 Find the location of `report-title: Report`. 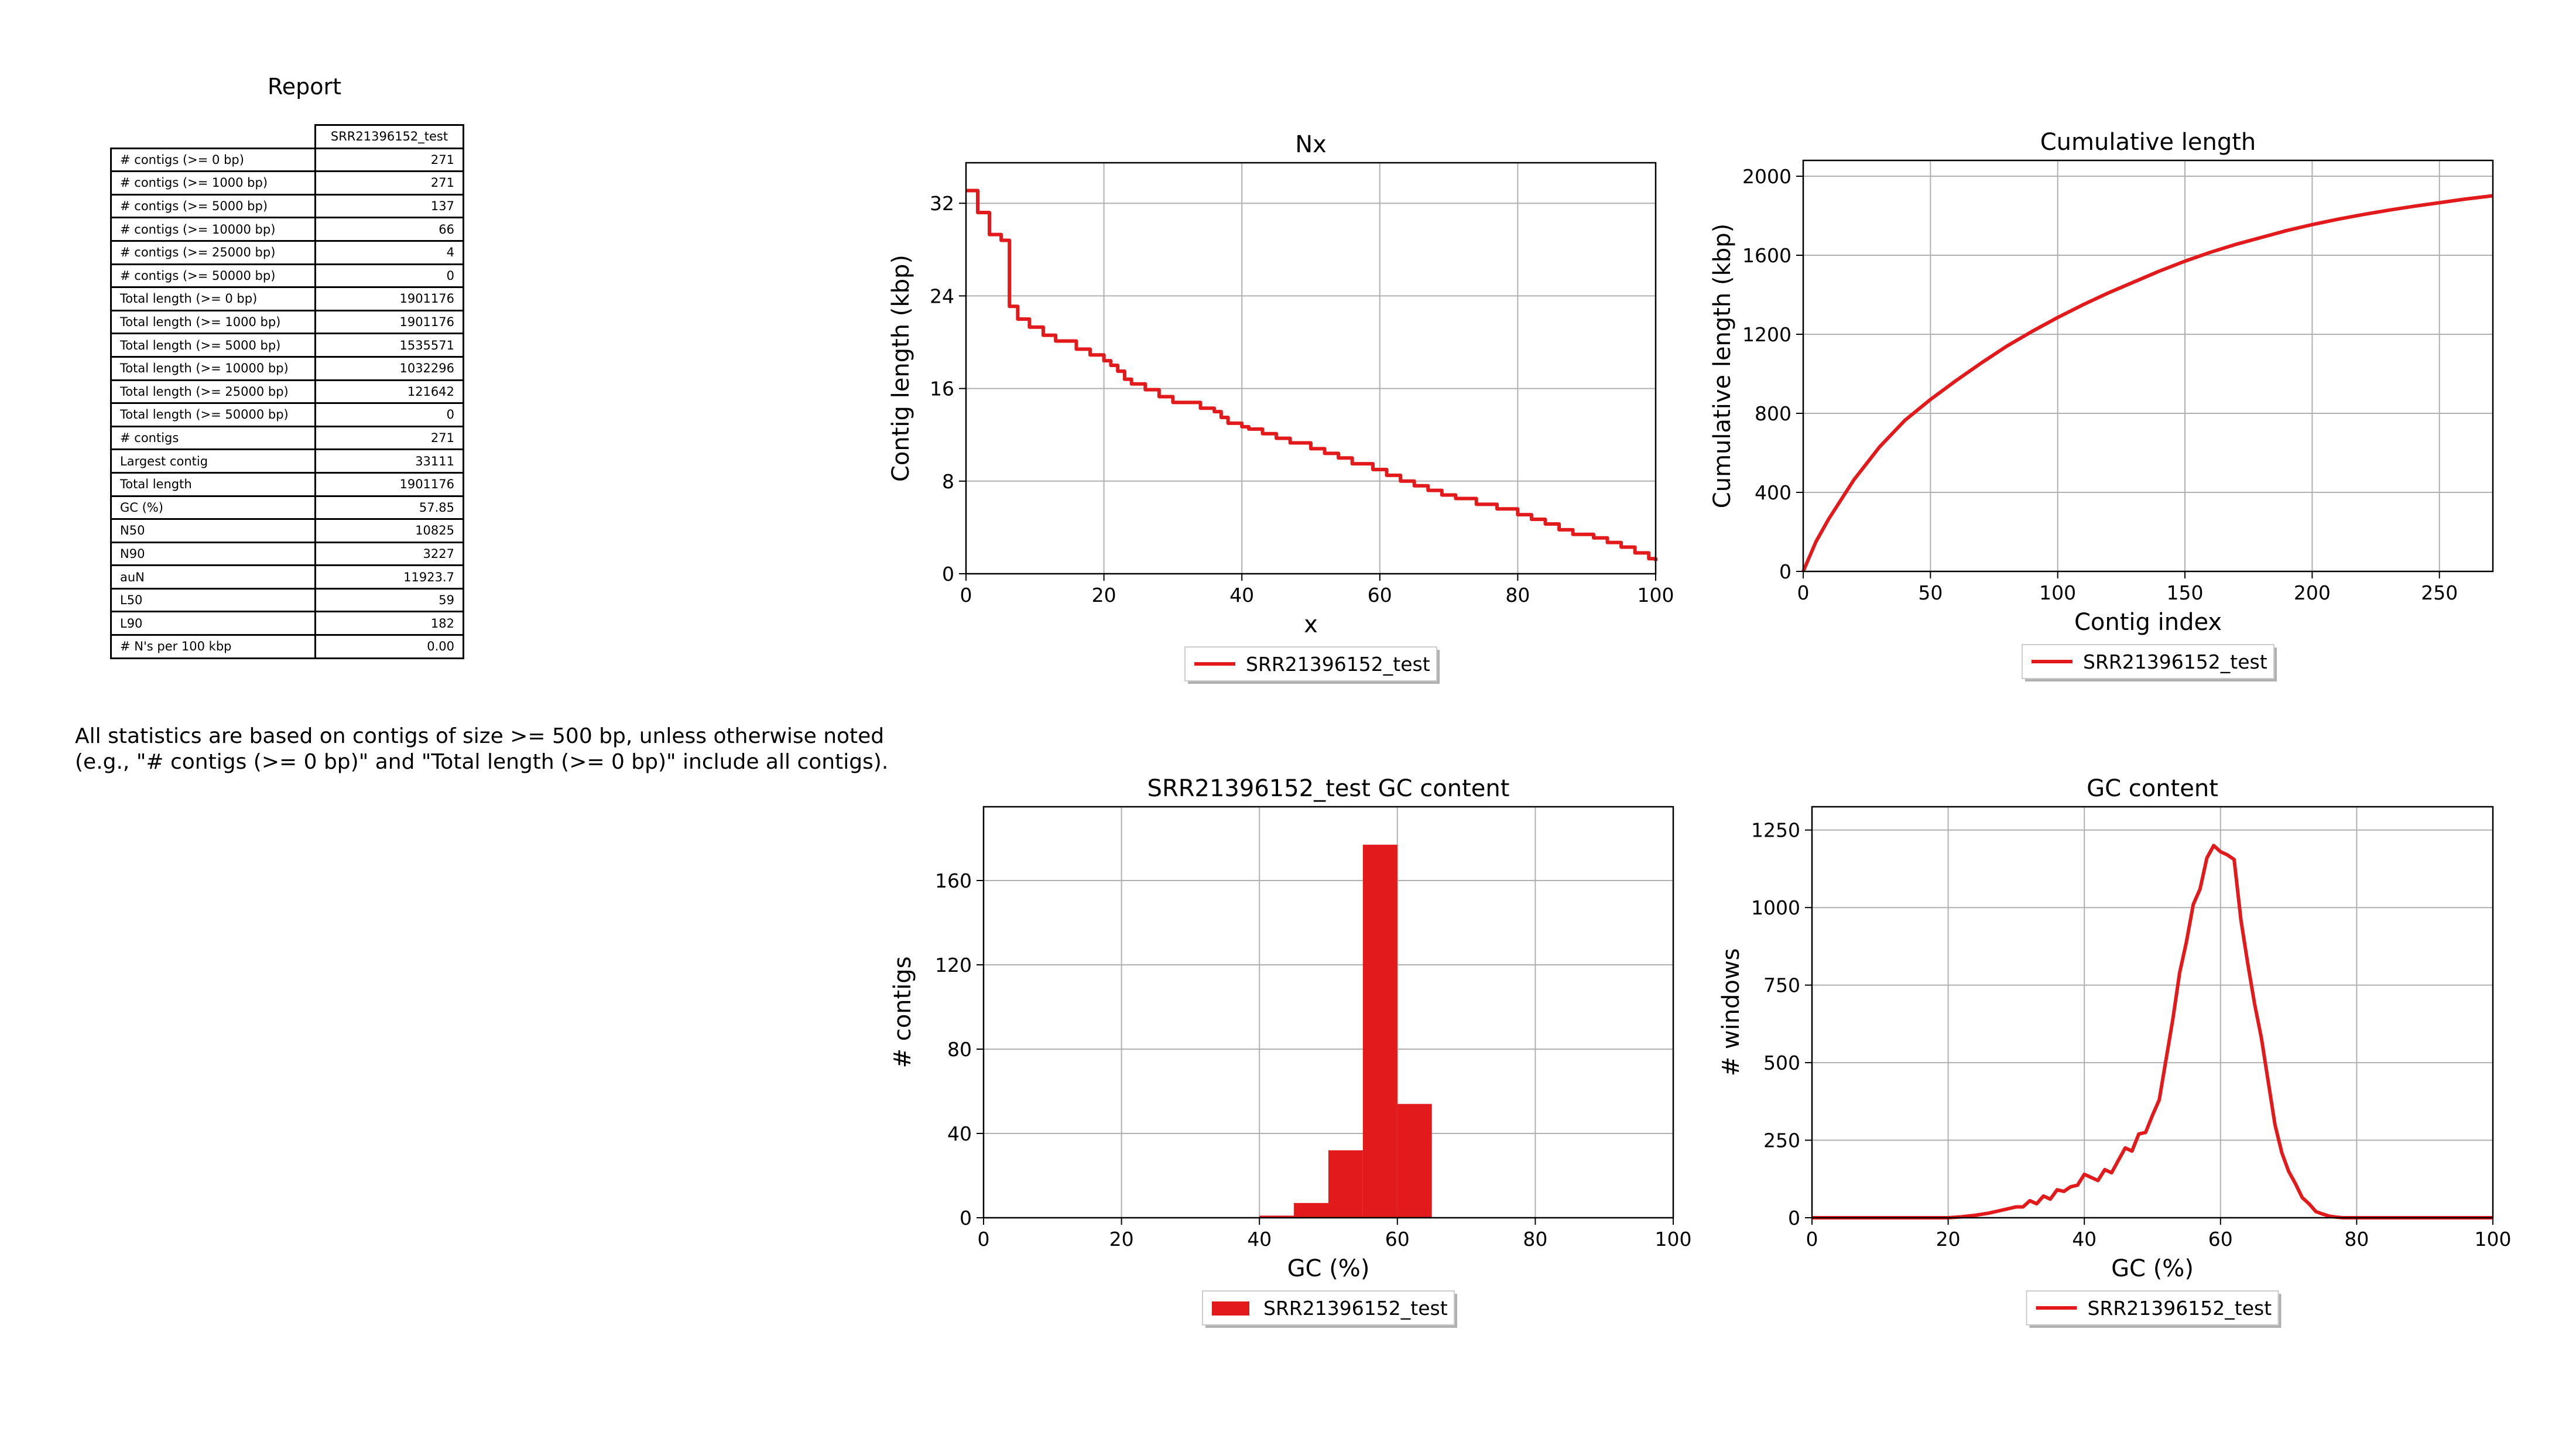

report-title: Report is located at coordinates (304, 87).